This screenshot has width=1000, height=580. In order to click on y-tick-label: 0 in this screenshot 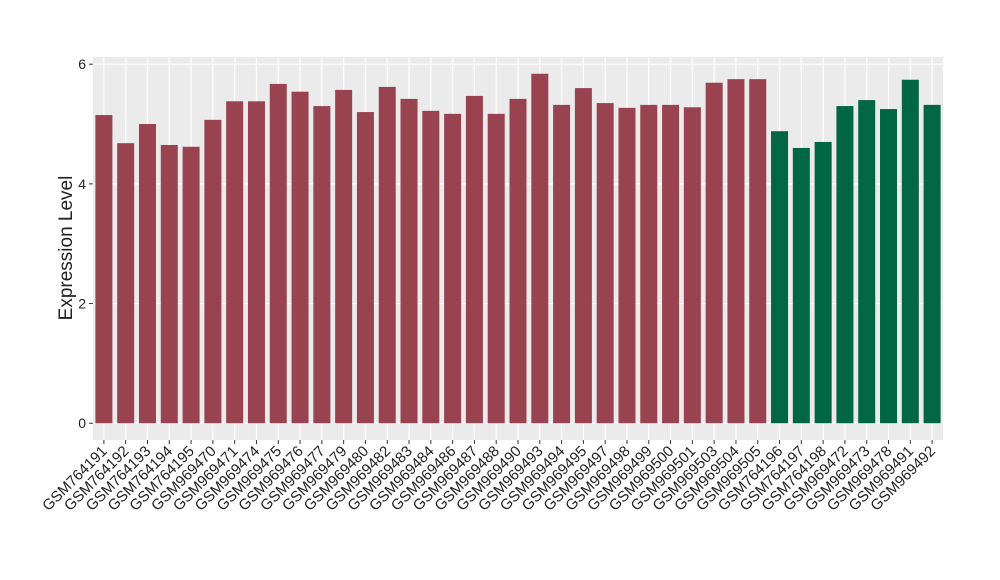, I will do `click(82, 423)`.